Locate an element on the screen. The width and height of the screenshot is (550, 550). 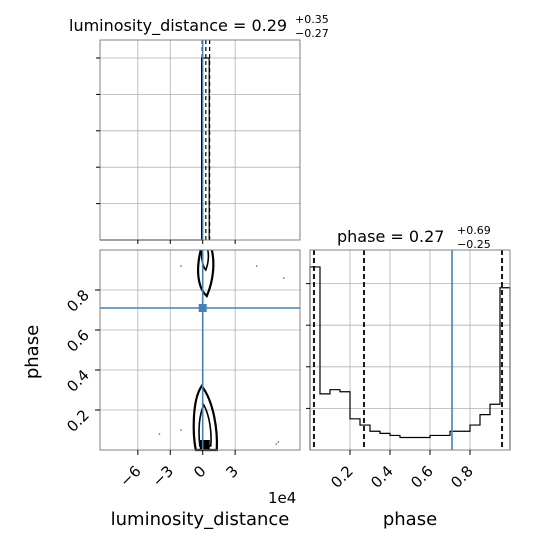
x-tick-label: 0.6 is located at coordinates (422, 477).